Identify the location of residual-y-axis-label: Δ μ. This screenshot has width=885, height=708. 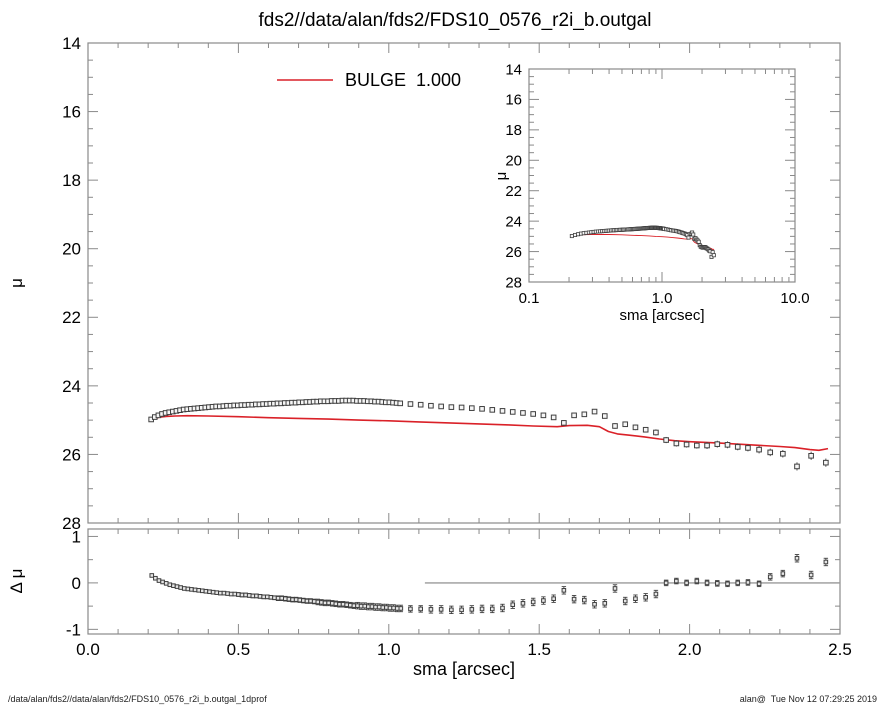
(16, 581).